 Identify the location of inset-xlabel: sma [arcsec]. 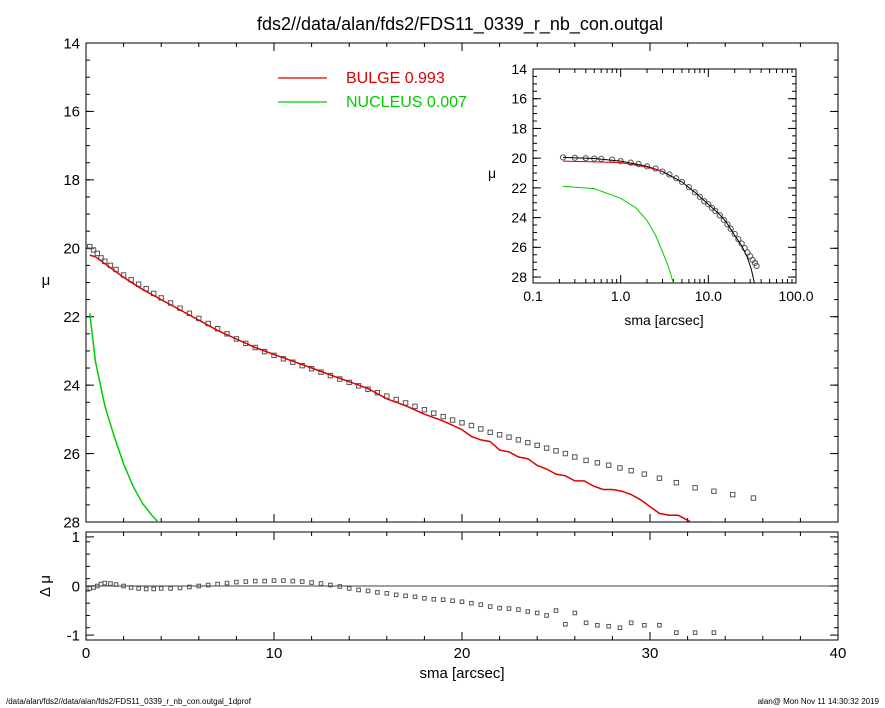
(663, 320).